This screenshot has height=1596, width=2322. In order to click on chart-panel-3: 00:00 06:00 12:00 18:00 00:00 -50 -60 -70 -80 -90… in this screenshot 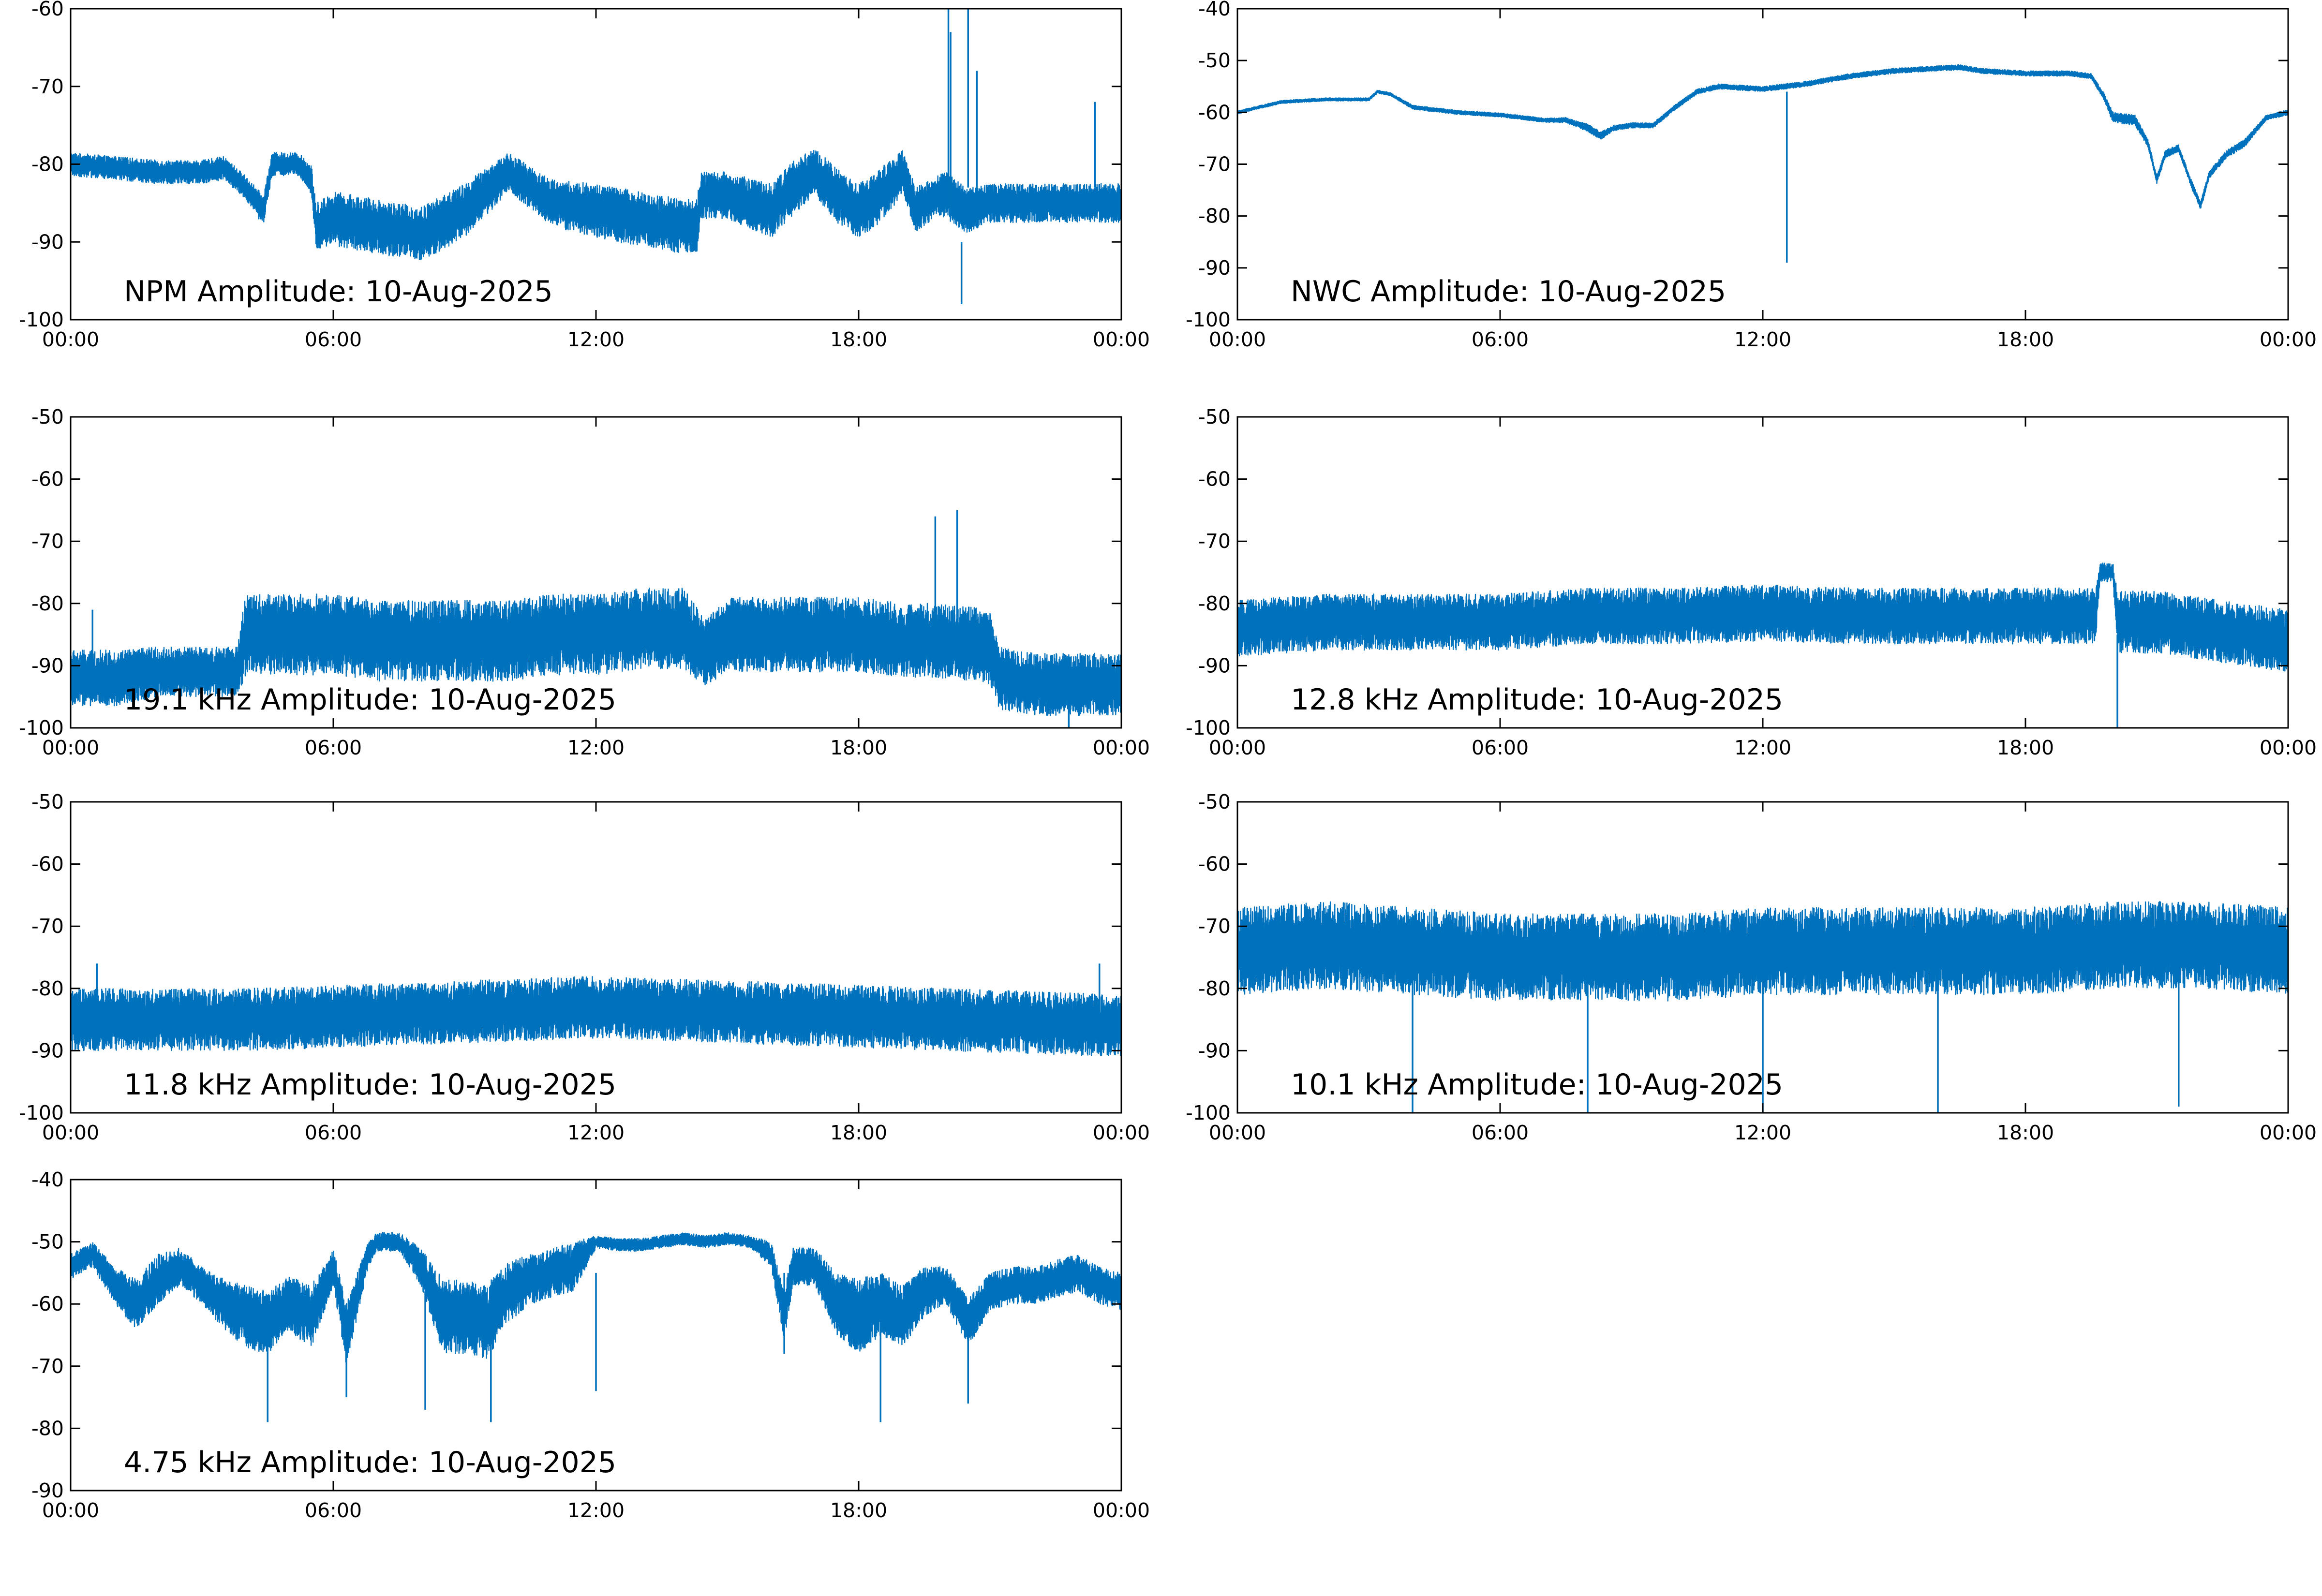, I will do `click(584, 582)`.